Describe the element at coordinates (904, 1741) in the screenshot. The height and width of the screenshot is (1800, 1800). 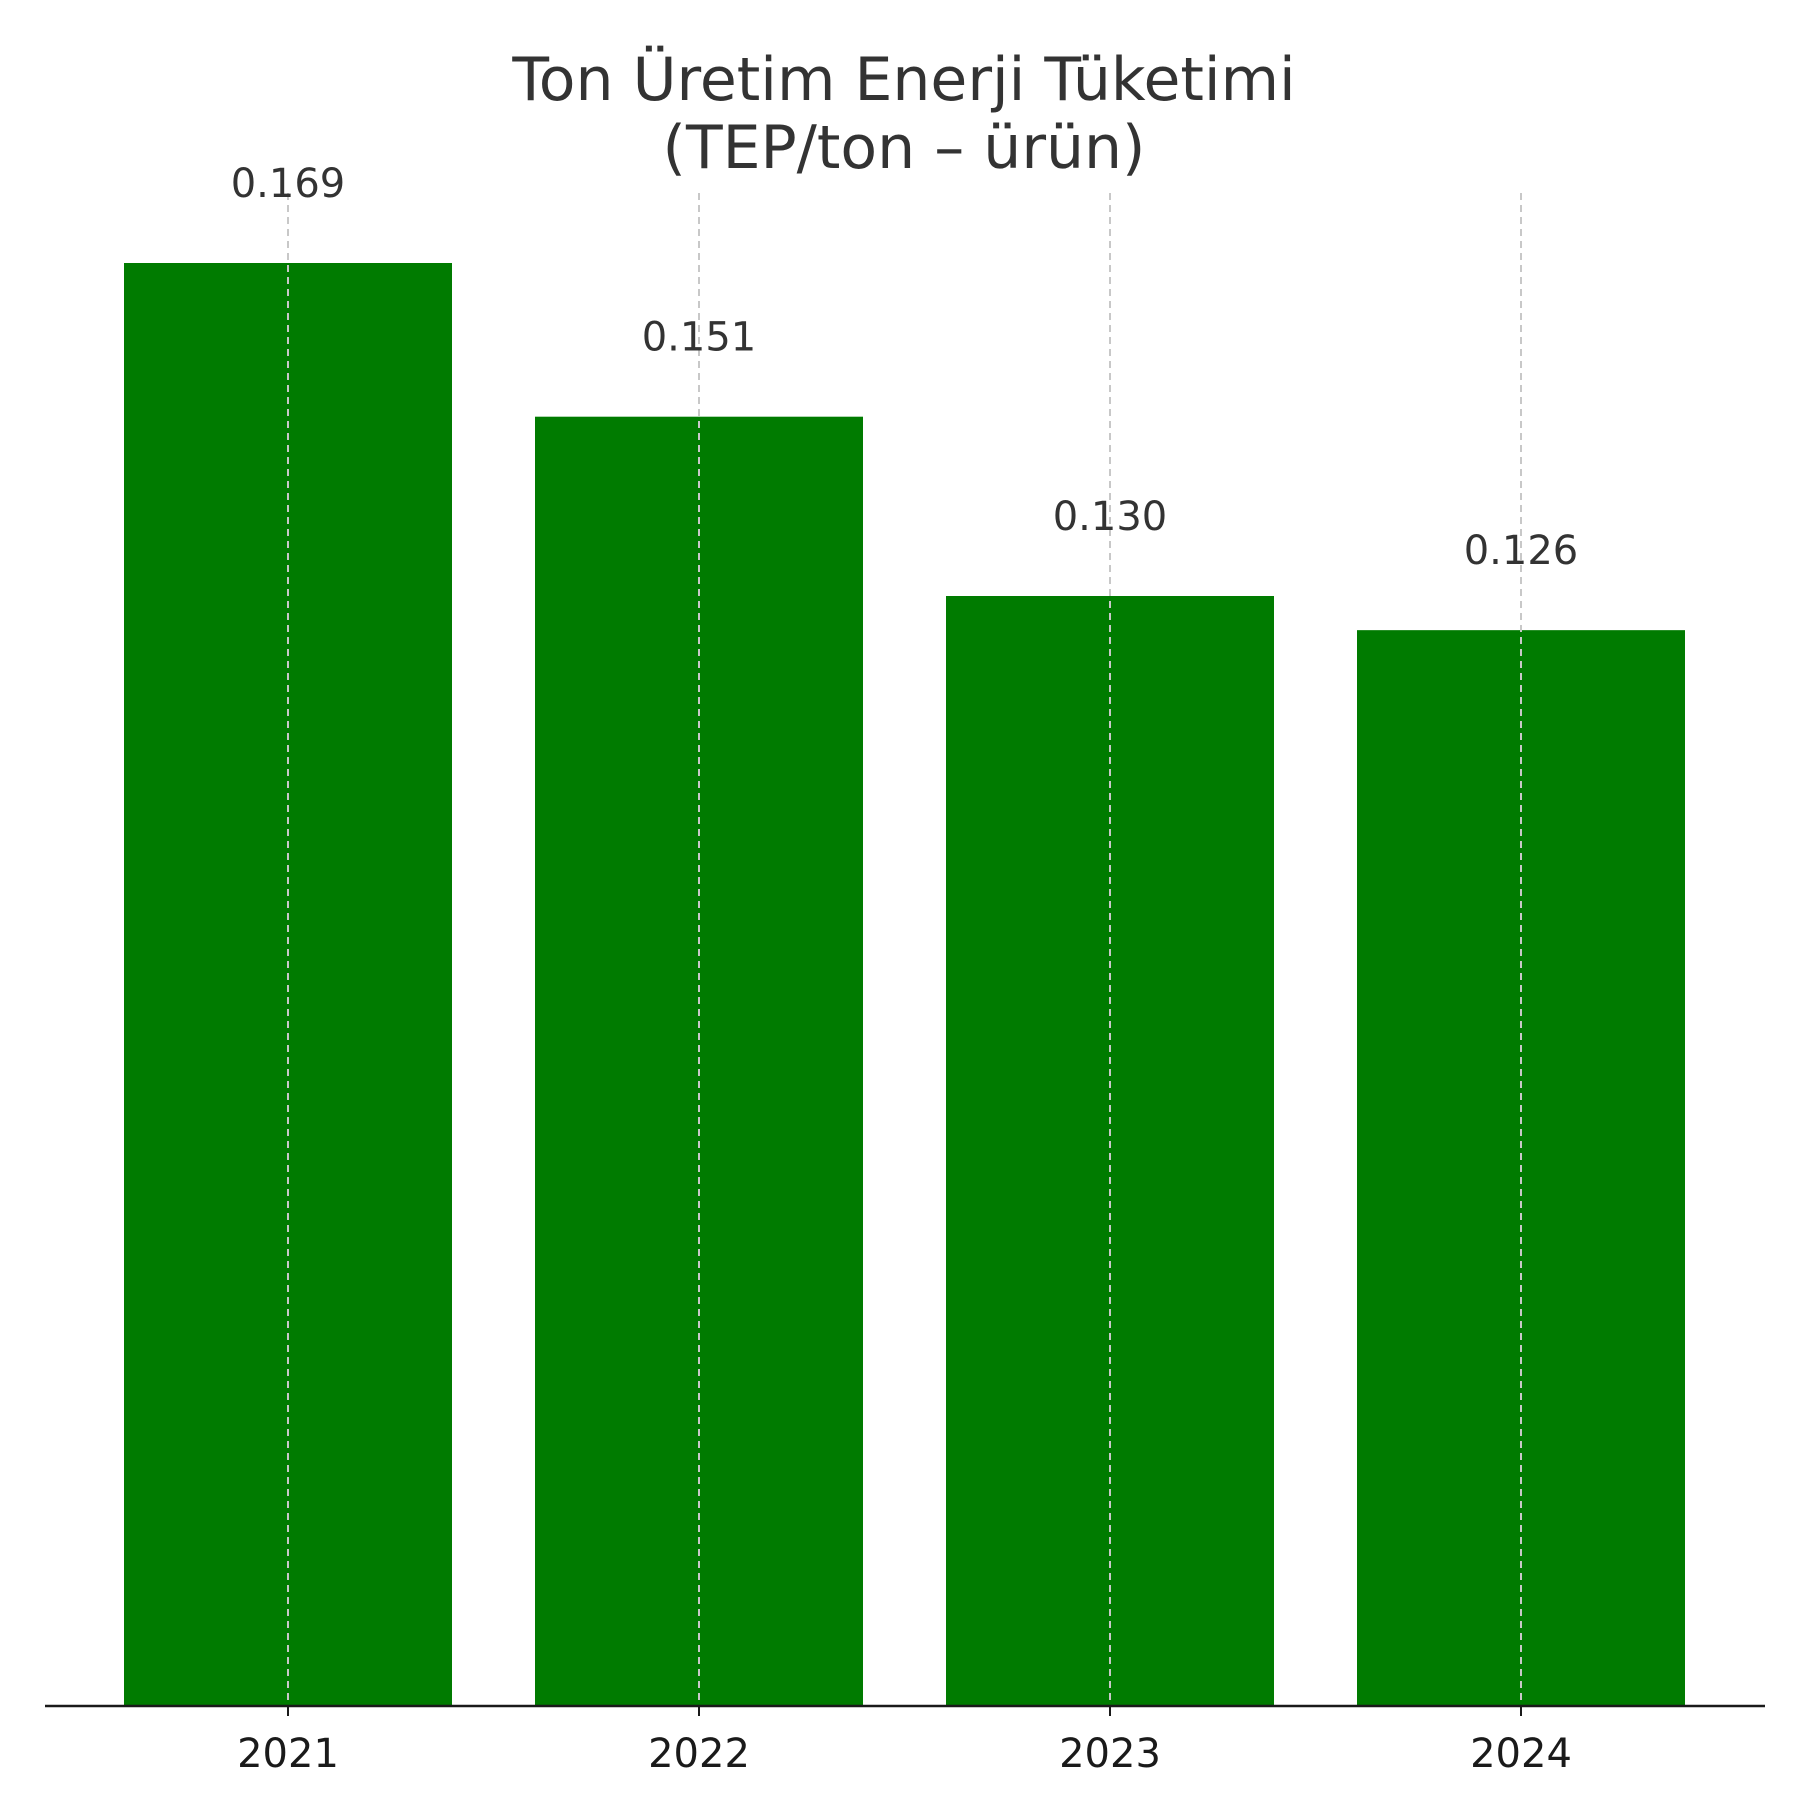
I see `ticks-layer: 2021 2022 2023 2024` at that location.